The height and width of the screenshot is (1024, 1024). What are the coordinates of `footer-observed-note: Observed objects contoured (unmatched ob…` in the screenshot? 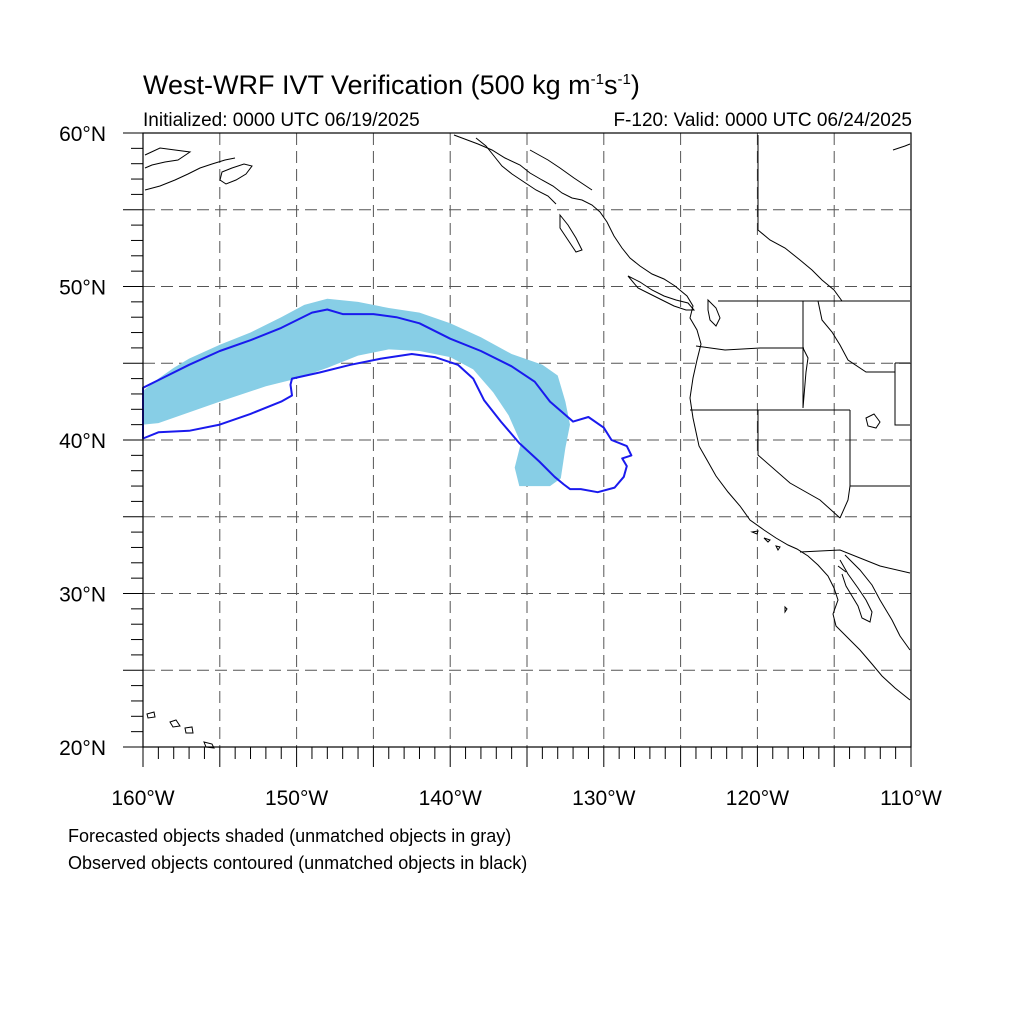 It's located at (298, 863).